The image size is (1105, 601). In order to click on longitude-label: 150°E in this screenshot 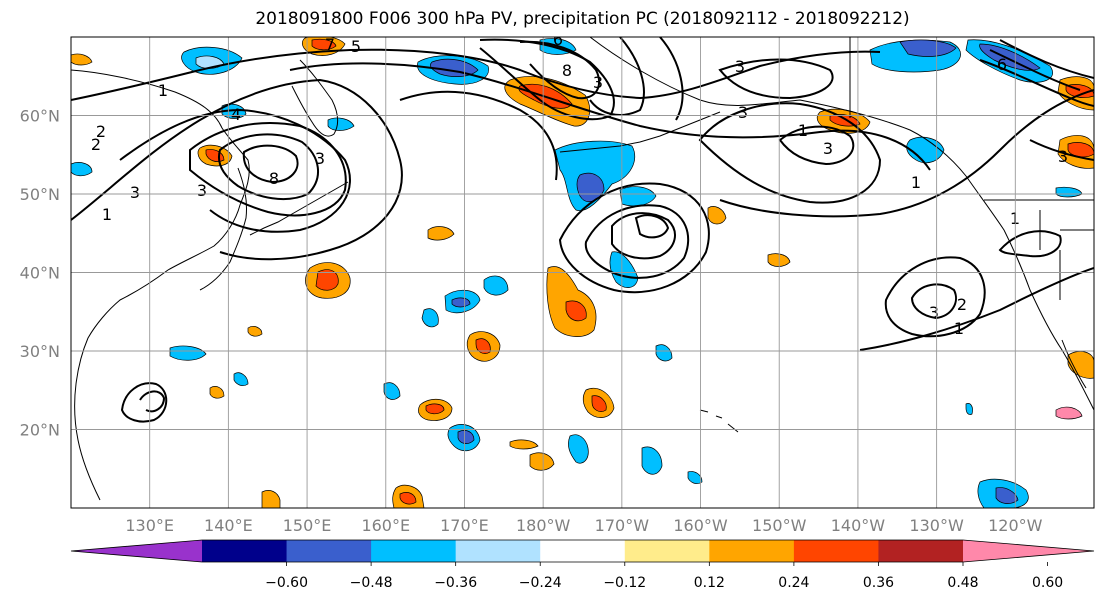, I will do `click(307, 525)`.